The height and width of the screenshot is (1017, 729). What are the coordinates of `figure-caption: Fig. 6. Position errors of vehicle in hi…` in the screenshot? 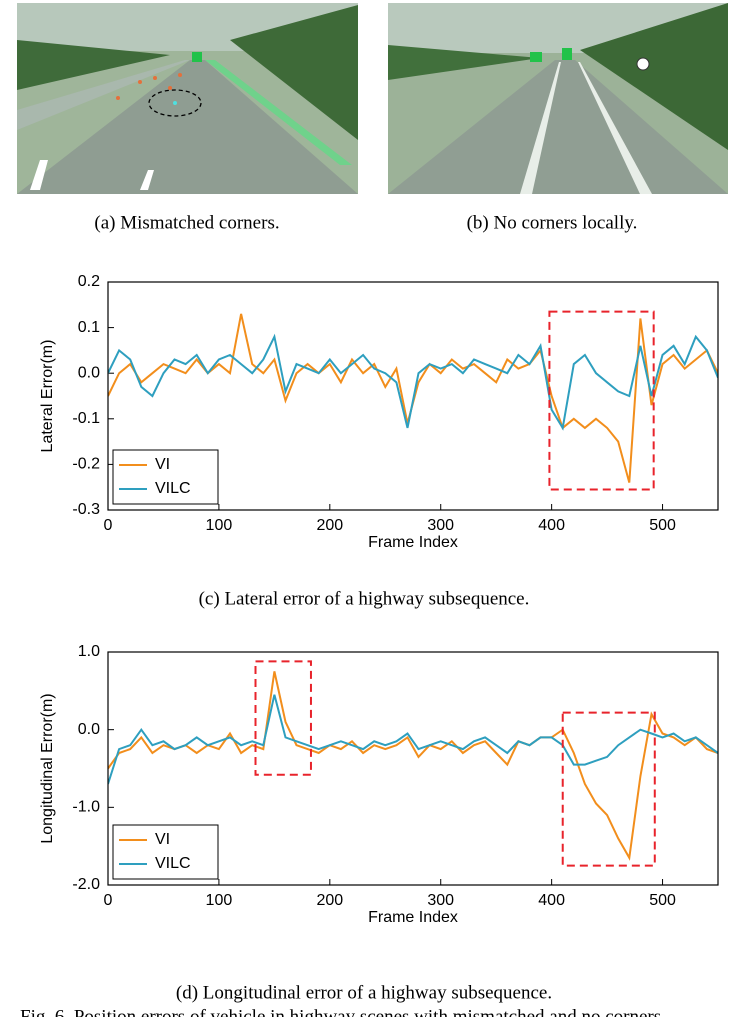 It's located at (343, 1011).